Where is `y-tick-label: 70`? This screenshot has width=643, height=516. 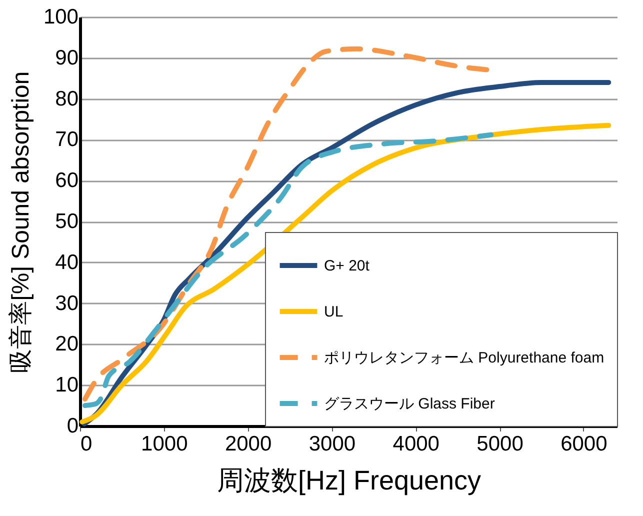 y-tick-label: 70 is located at coordinates (66, 140).